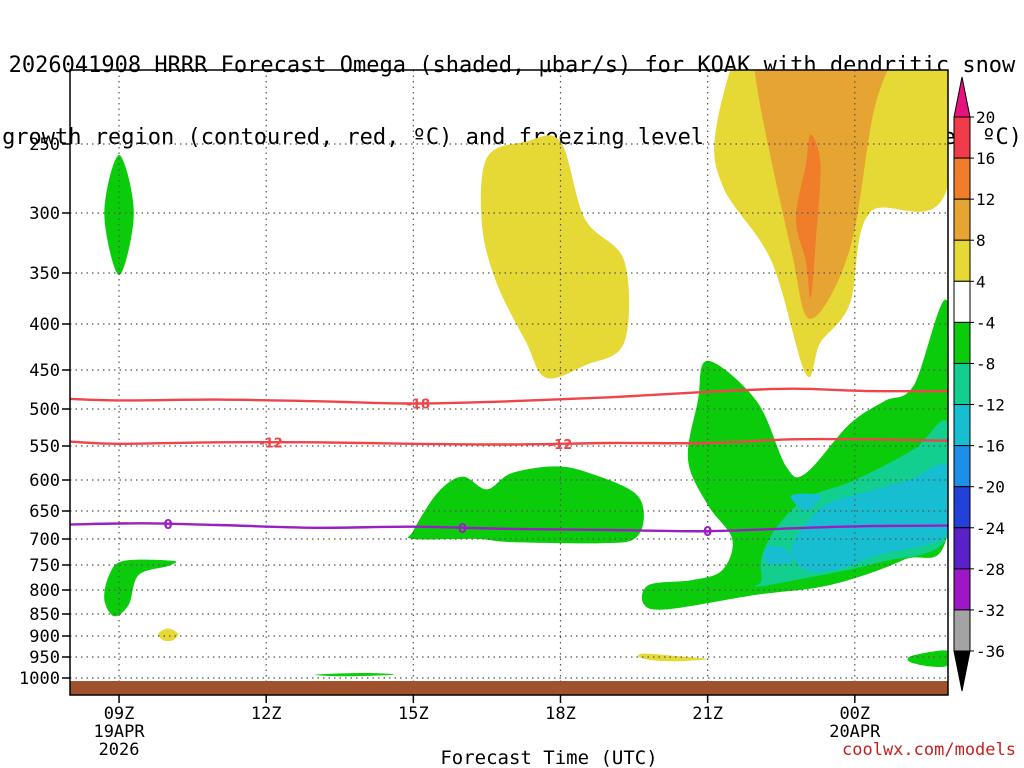 This screenshot has height=768, width=1024. I want to click on colorbar-label: -16, so click(990, 446).